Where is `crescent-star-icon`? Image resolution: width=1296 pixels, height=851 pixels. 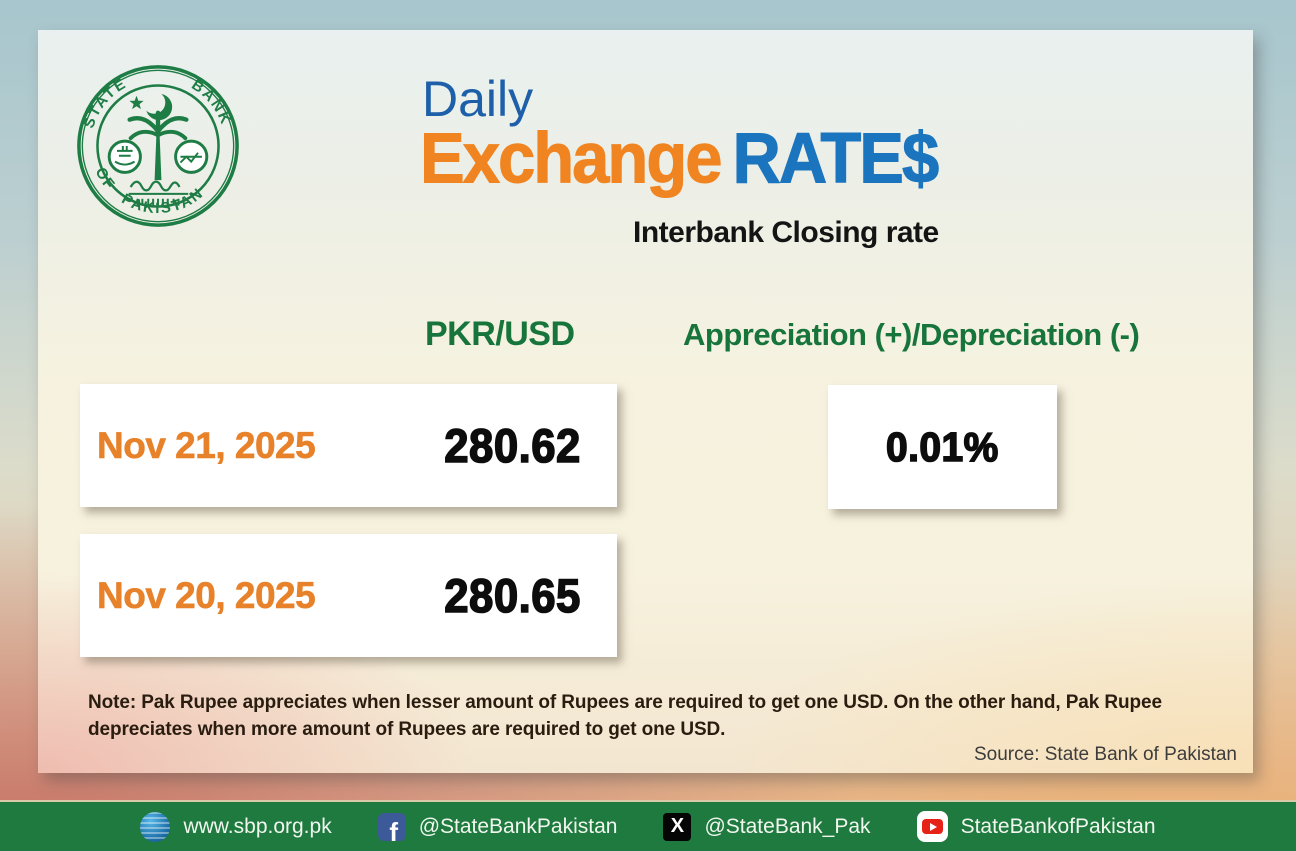
crescent-star-icon is located at coordinates (151, 106).